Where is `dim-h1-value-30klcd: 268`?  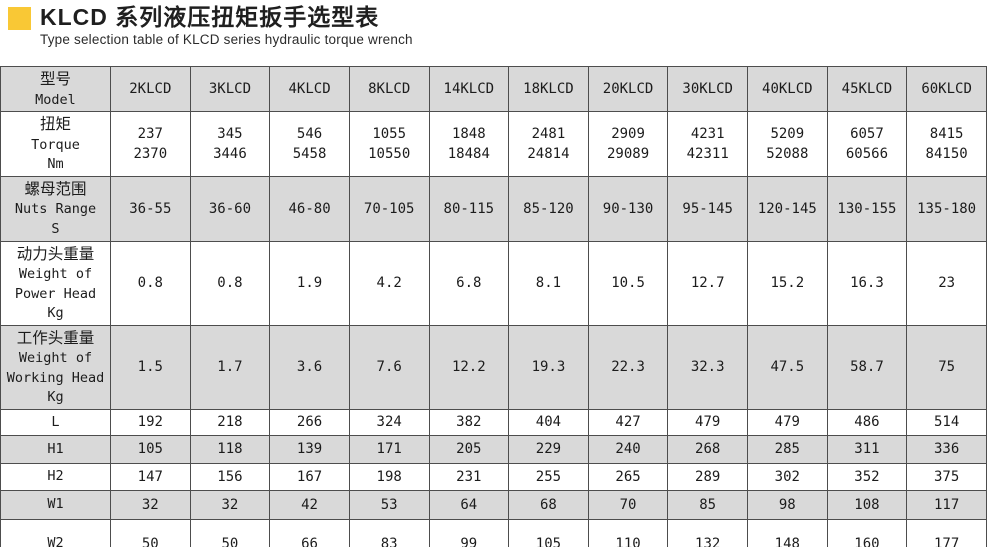
dim-h1-value-30klcd: 268 is located at coordinates (707, 449).